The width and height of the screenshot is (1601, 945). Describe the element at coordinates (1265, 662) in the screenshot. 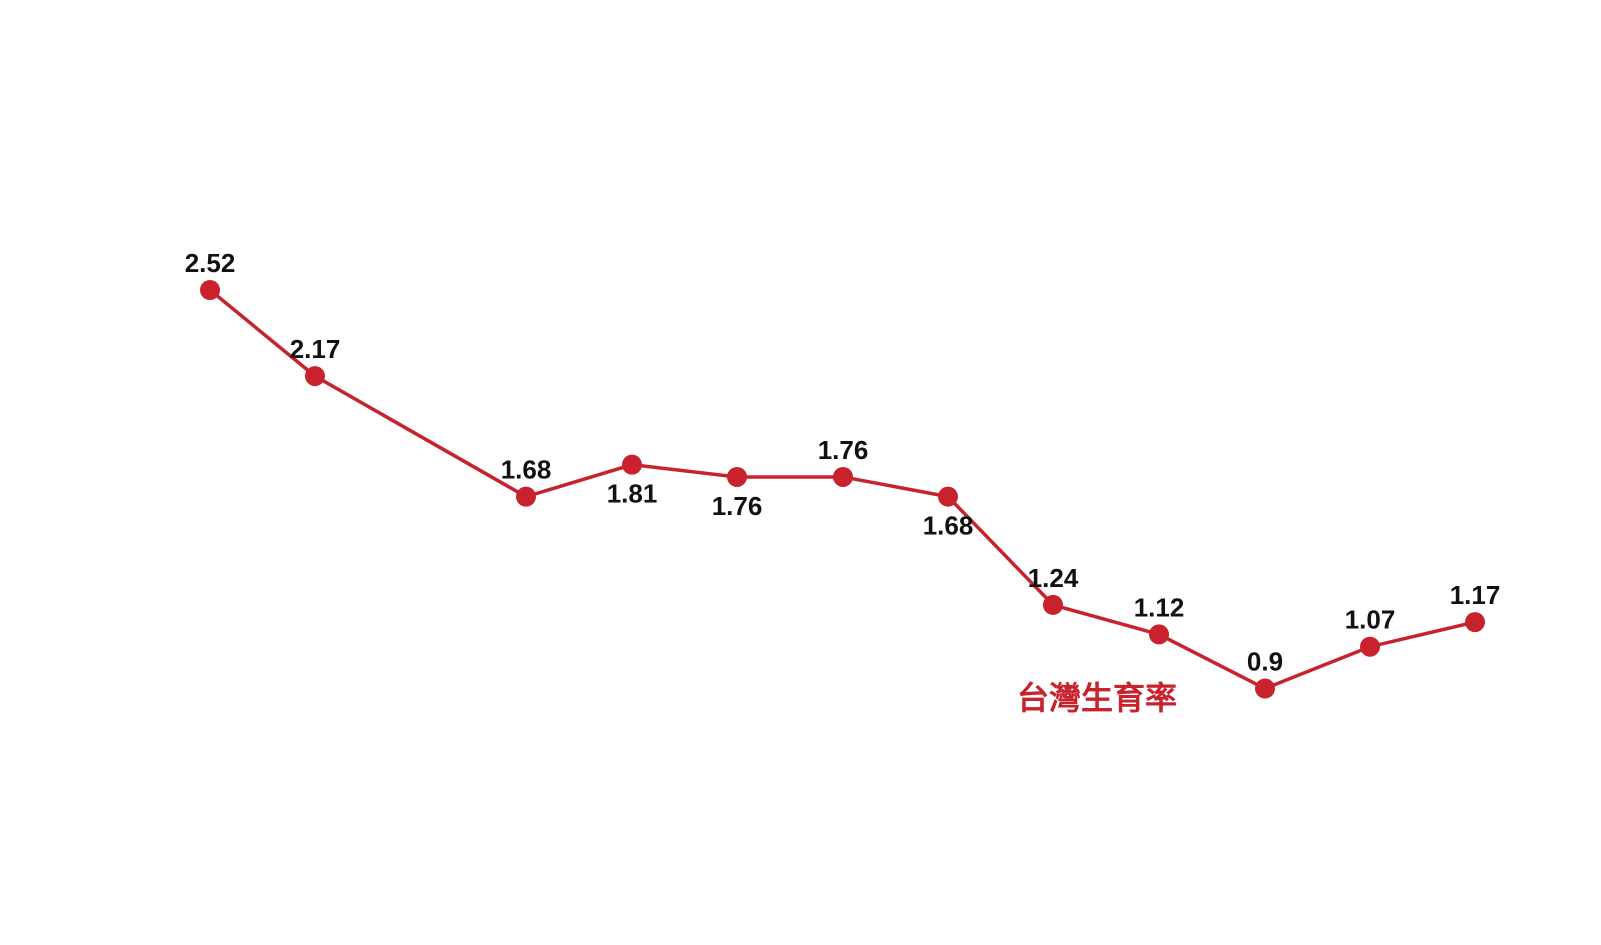

I see `data-label: 0.9` at that location.